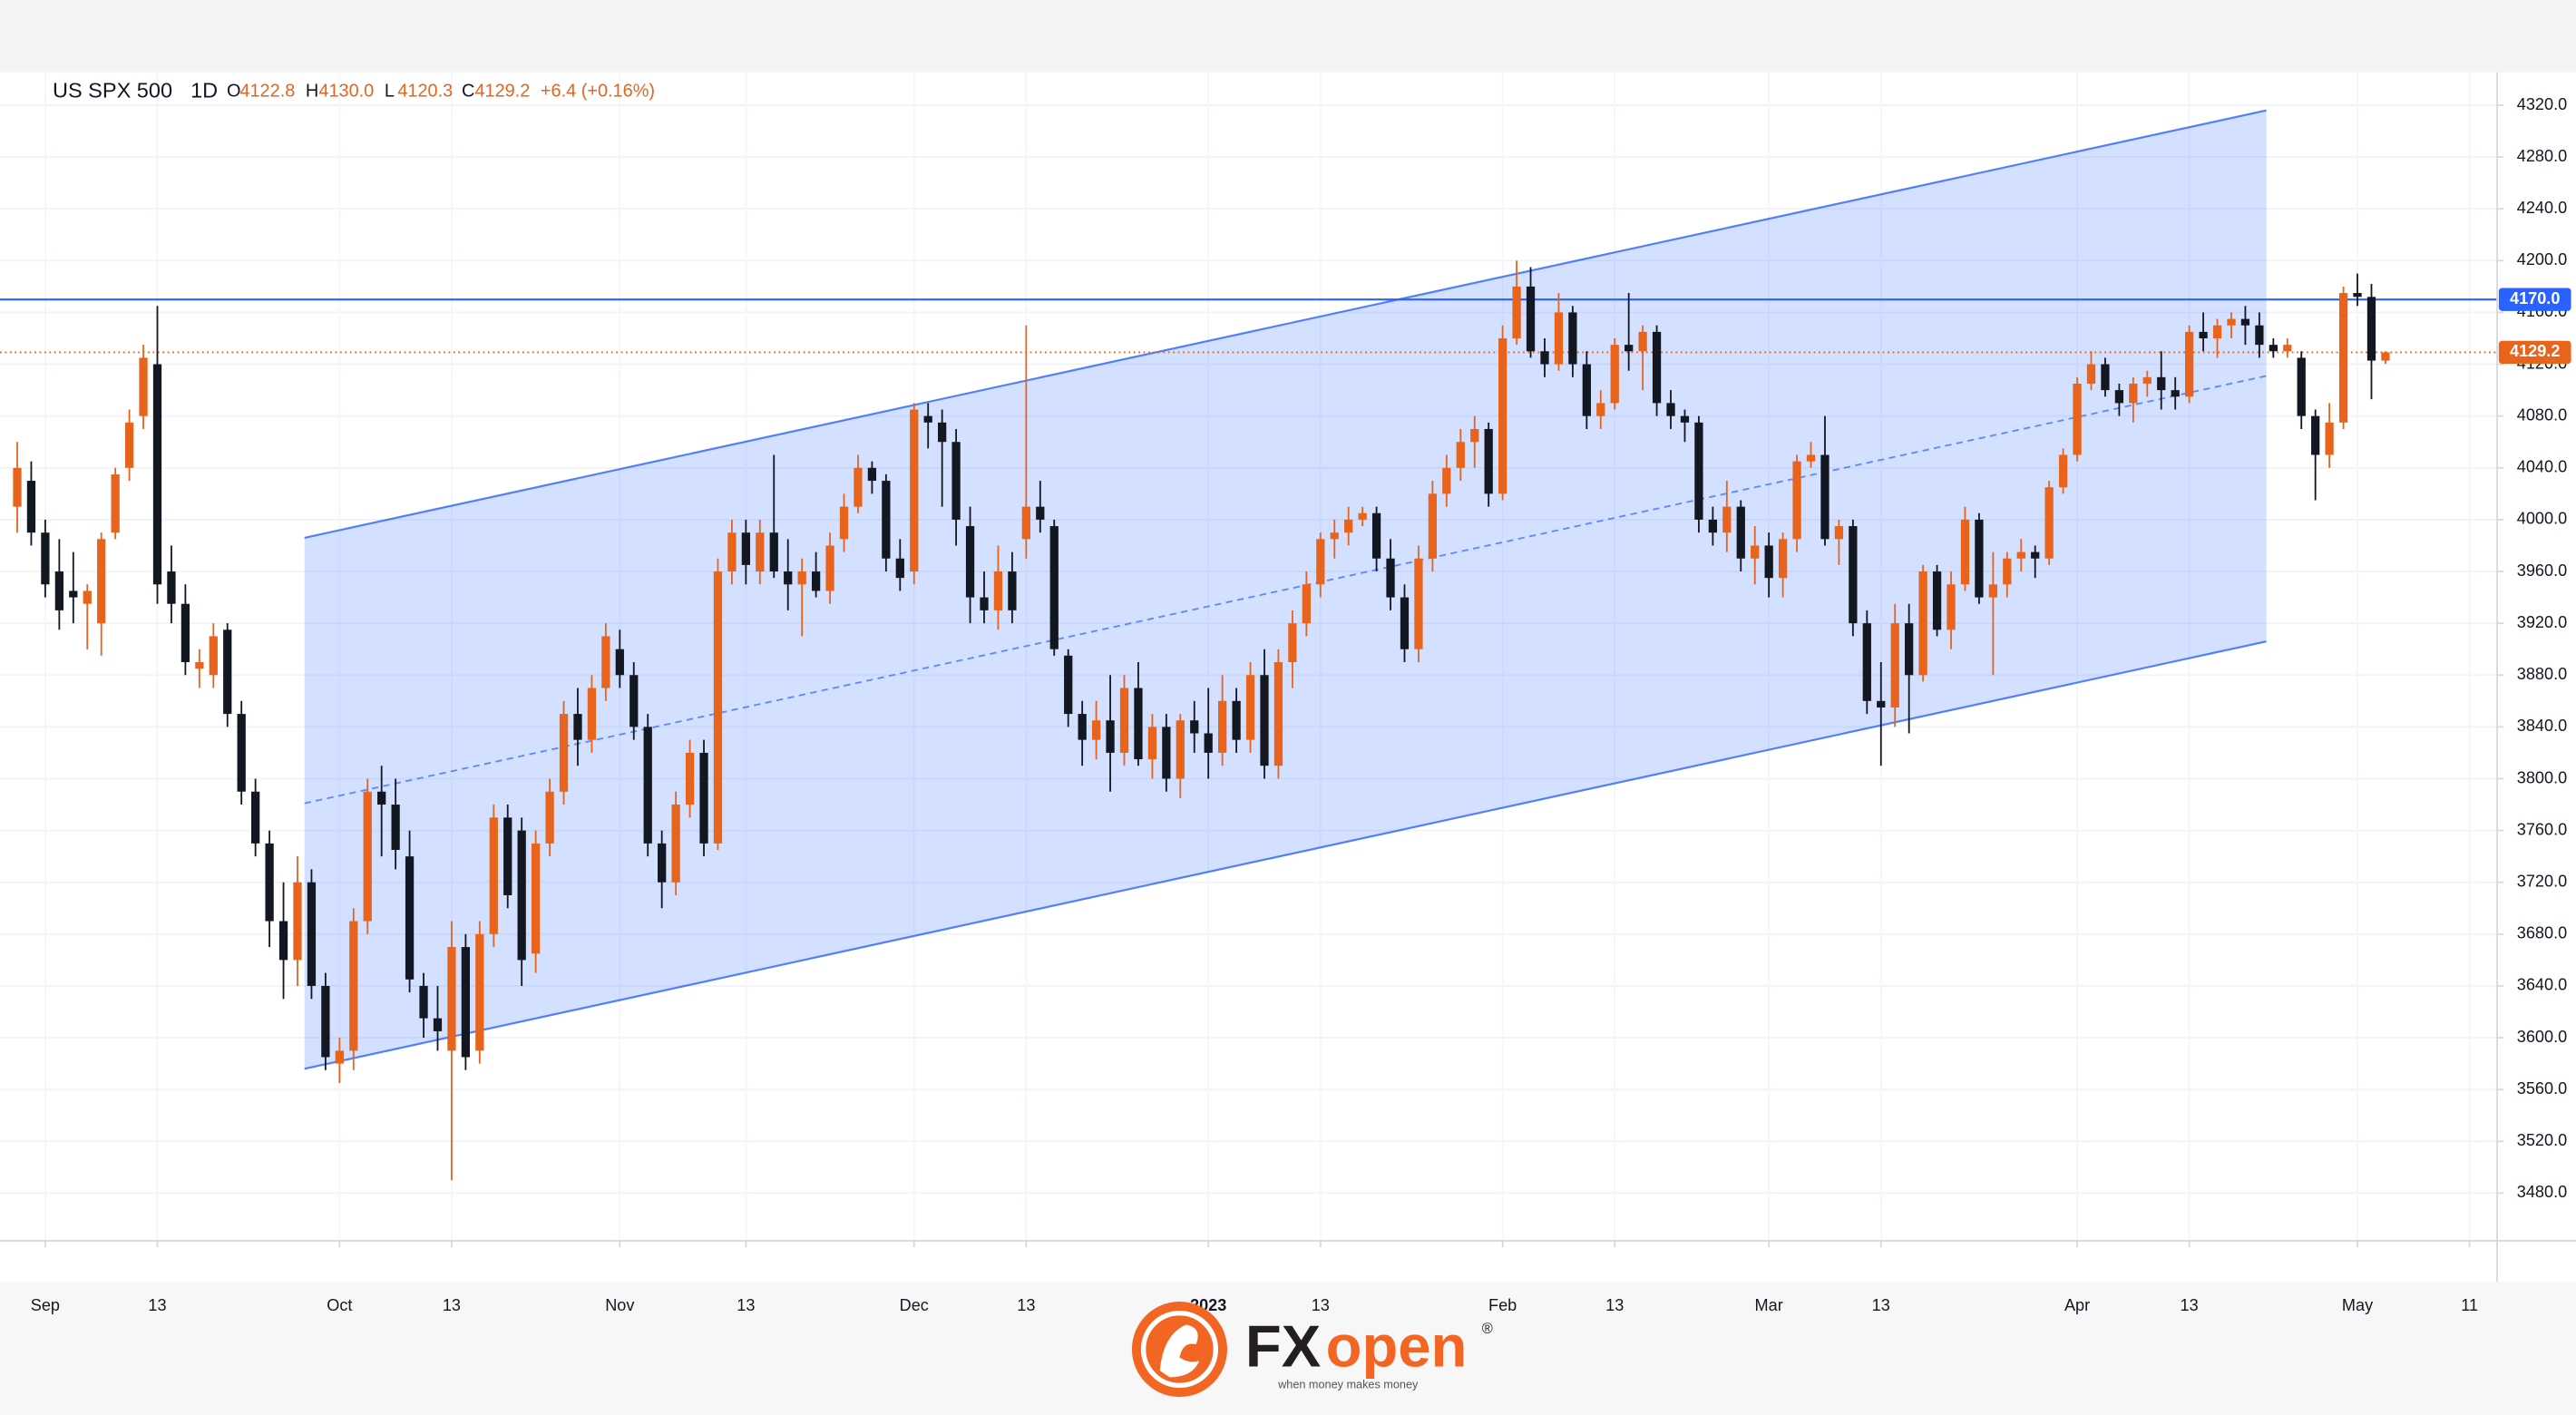 The image size is (2576, 1415). Describe the element at coordinates (2358, 1305) in the screenshot. I see `x-tick-label: May` at that location.